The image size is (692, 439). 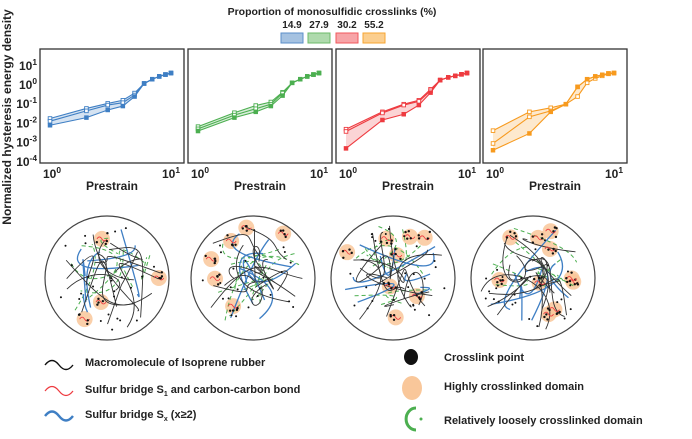 I want to click on legend-sx-prefix: Sulfur bridge S, so click(x=124, y=415).